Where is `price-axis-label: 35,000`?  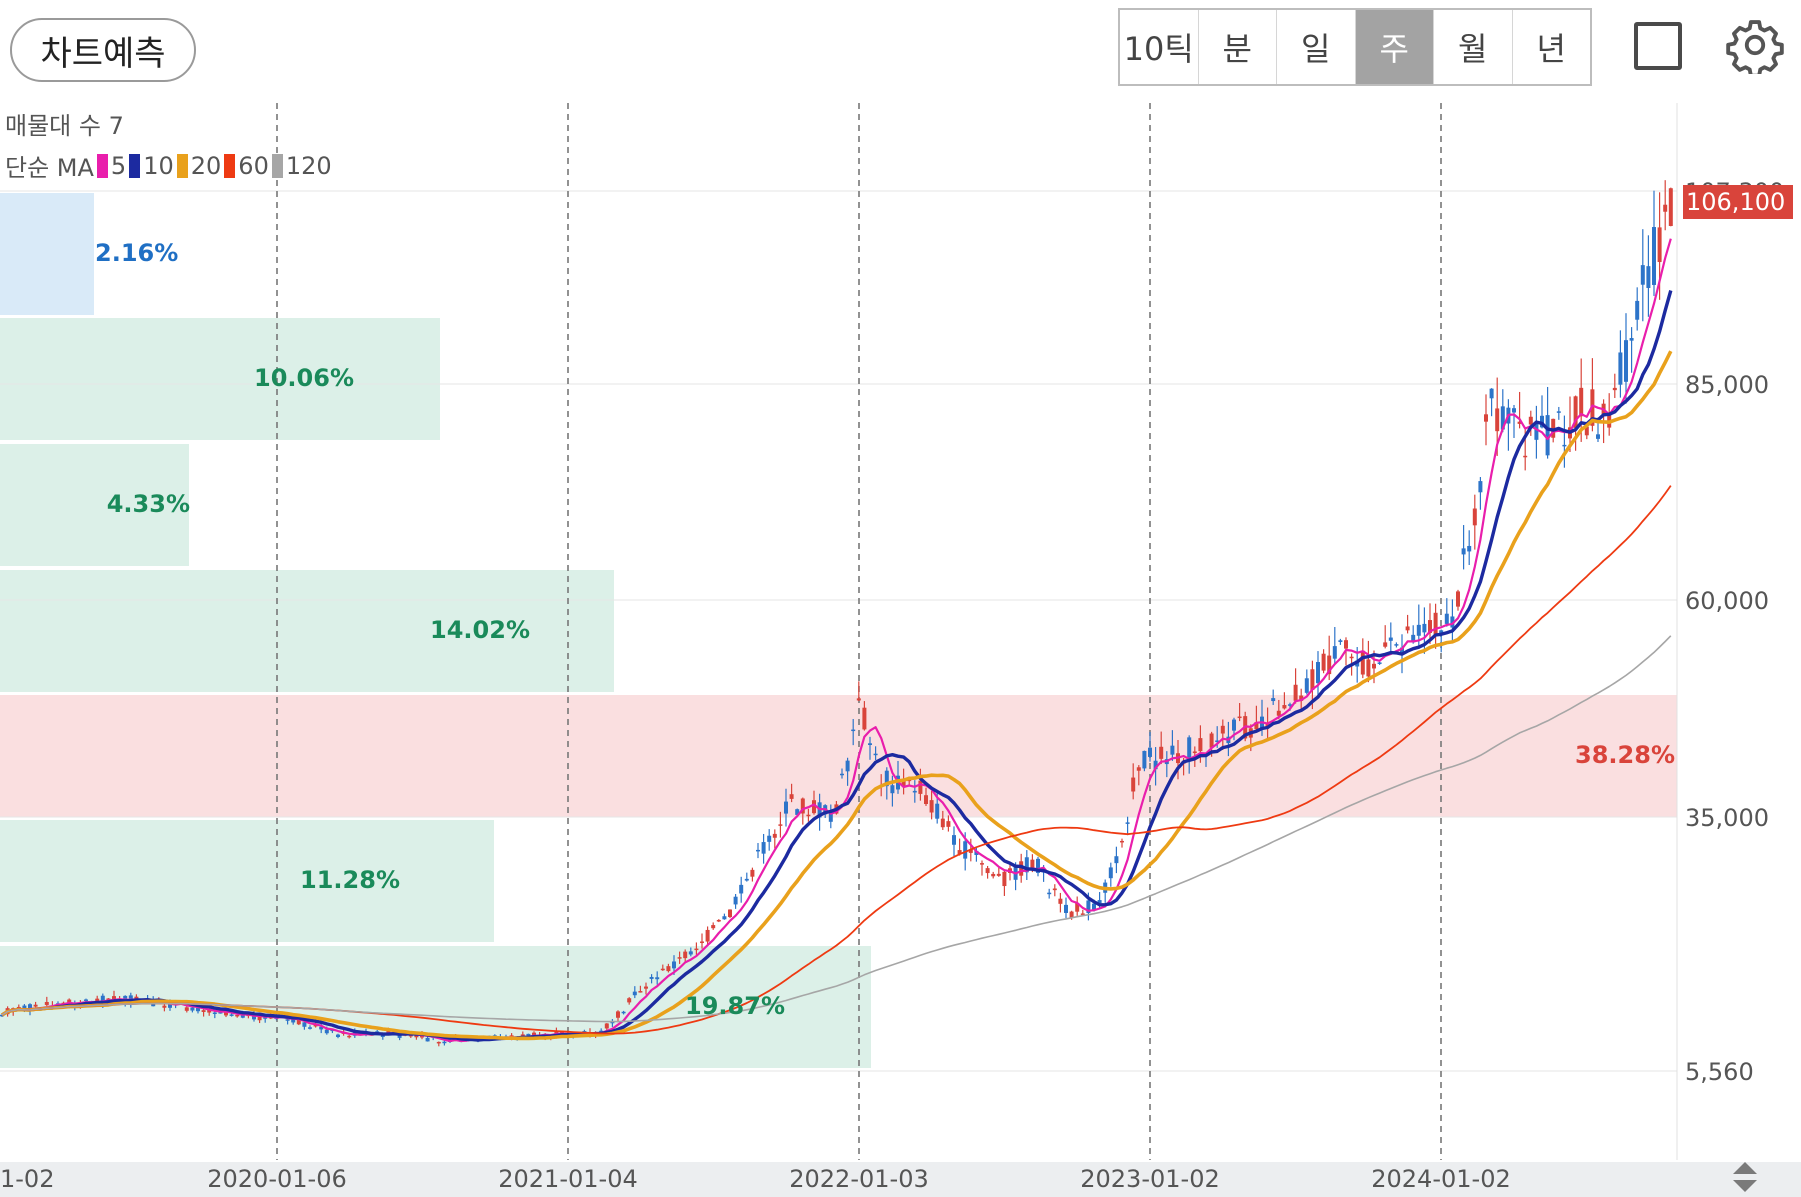
price-axis-label: 35,000 is located at coordinates (1727, 818).